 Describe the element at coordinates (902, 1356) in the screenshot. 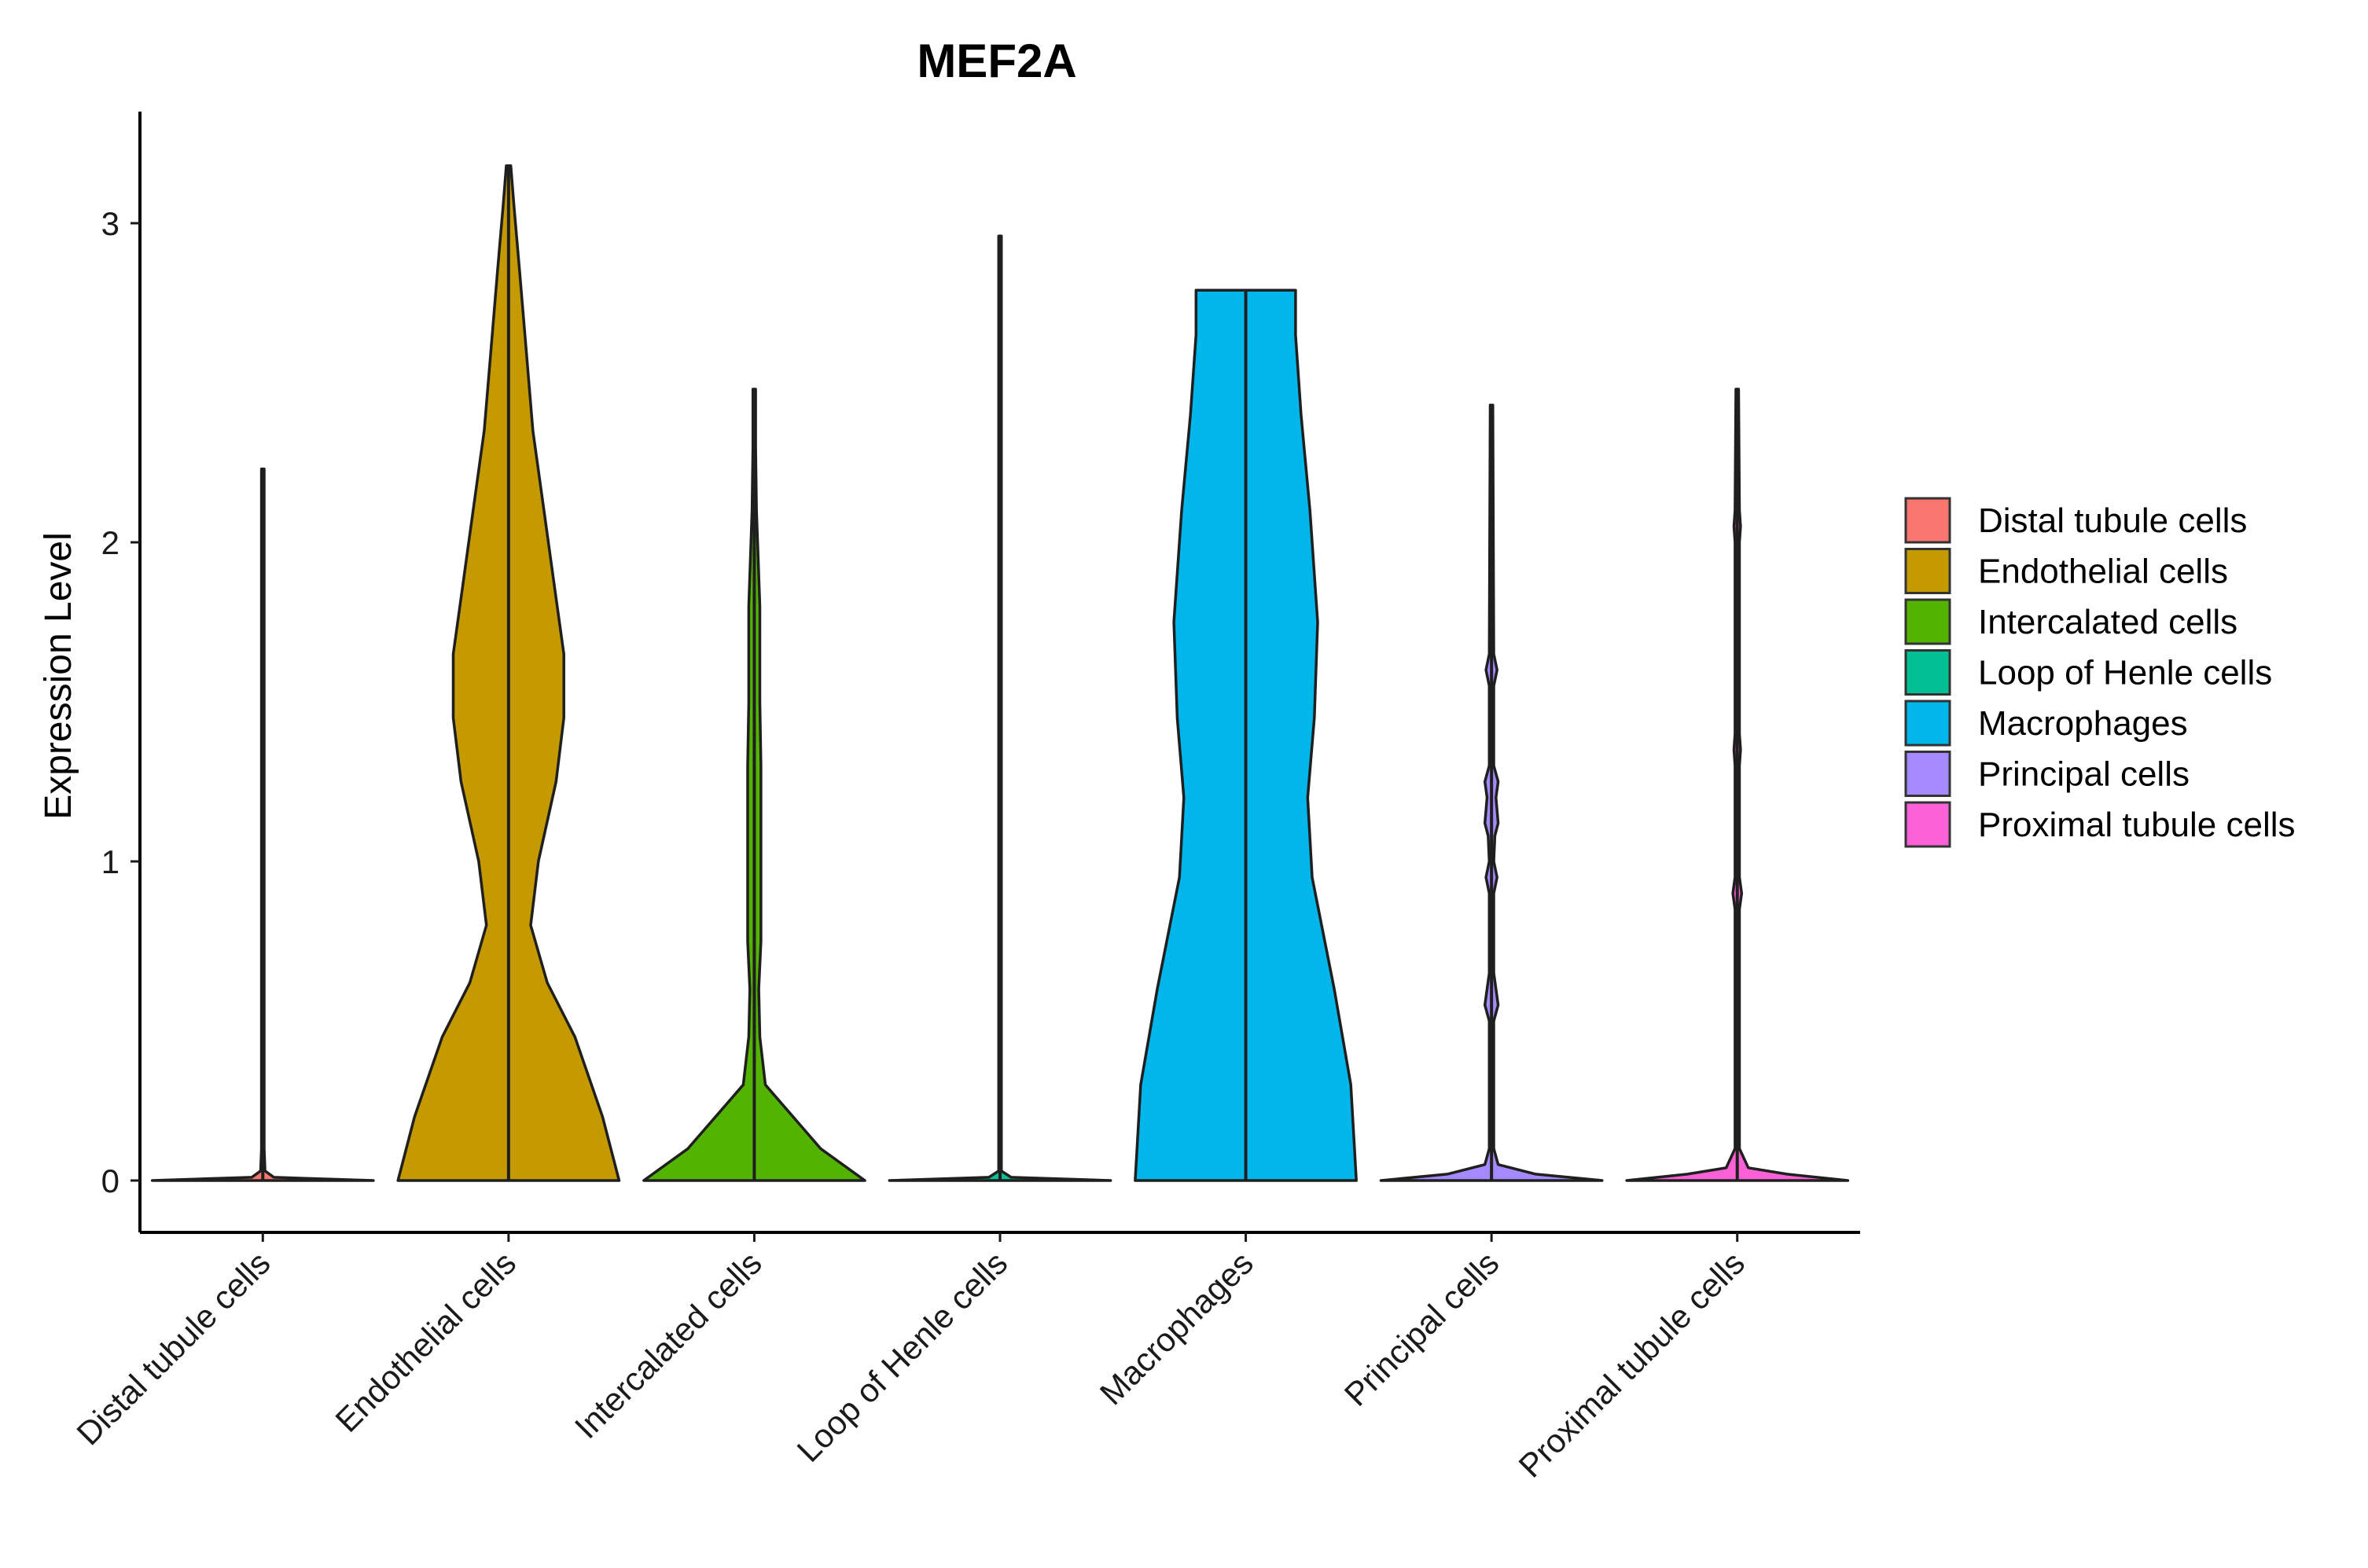

I see `x-tick-label-loop-of-henle-cells: Loop of Henle cells` at that location.